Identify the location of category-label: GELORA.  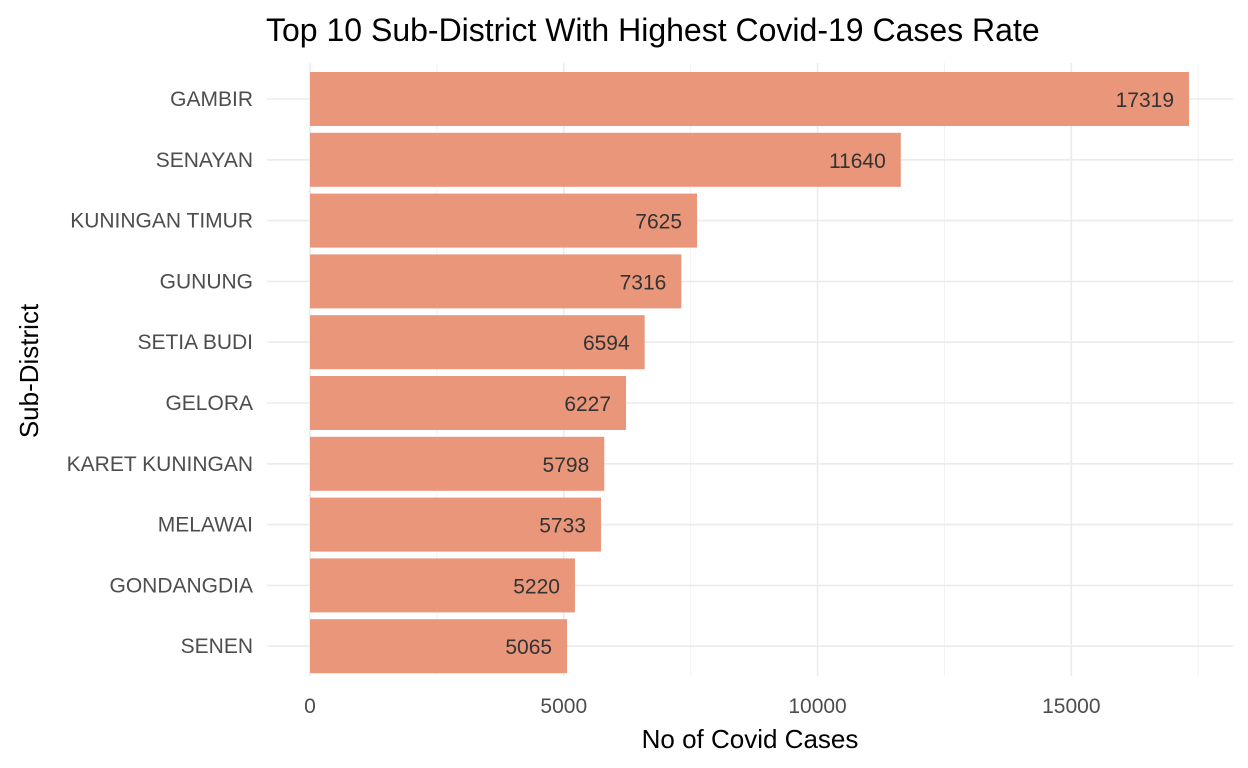
(209, 403).